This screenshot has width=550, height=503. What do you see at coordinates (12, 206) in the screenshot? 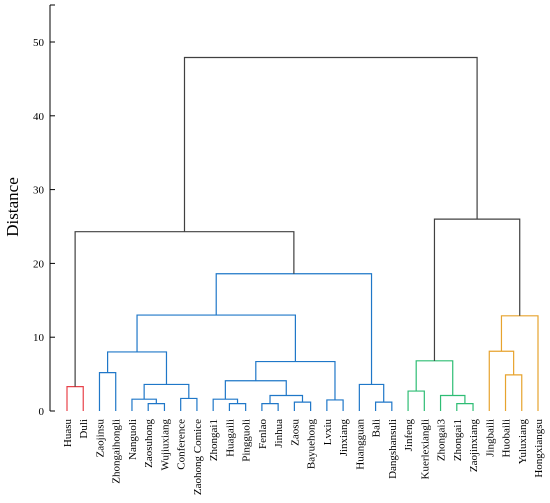
I see `y-axis-title: Distance` at bounding box center [12, 206].